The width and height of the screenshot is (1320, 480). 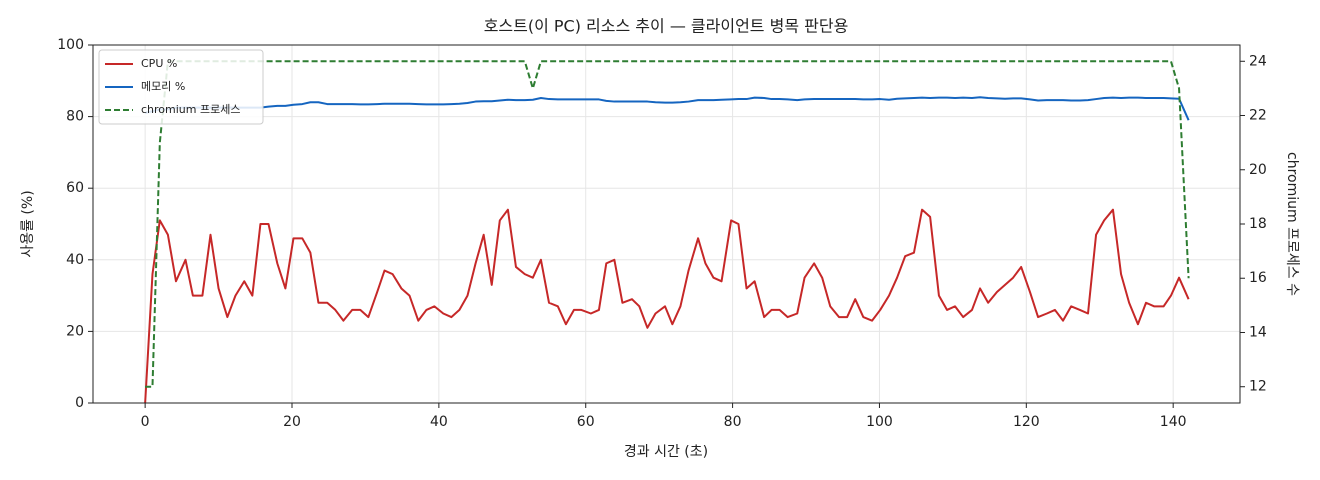 I want to click on y2-axis-label: chromium 프로세스 수, so click(x=1292, y=224).